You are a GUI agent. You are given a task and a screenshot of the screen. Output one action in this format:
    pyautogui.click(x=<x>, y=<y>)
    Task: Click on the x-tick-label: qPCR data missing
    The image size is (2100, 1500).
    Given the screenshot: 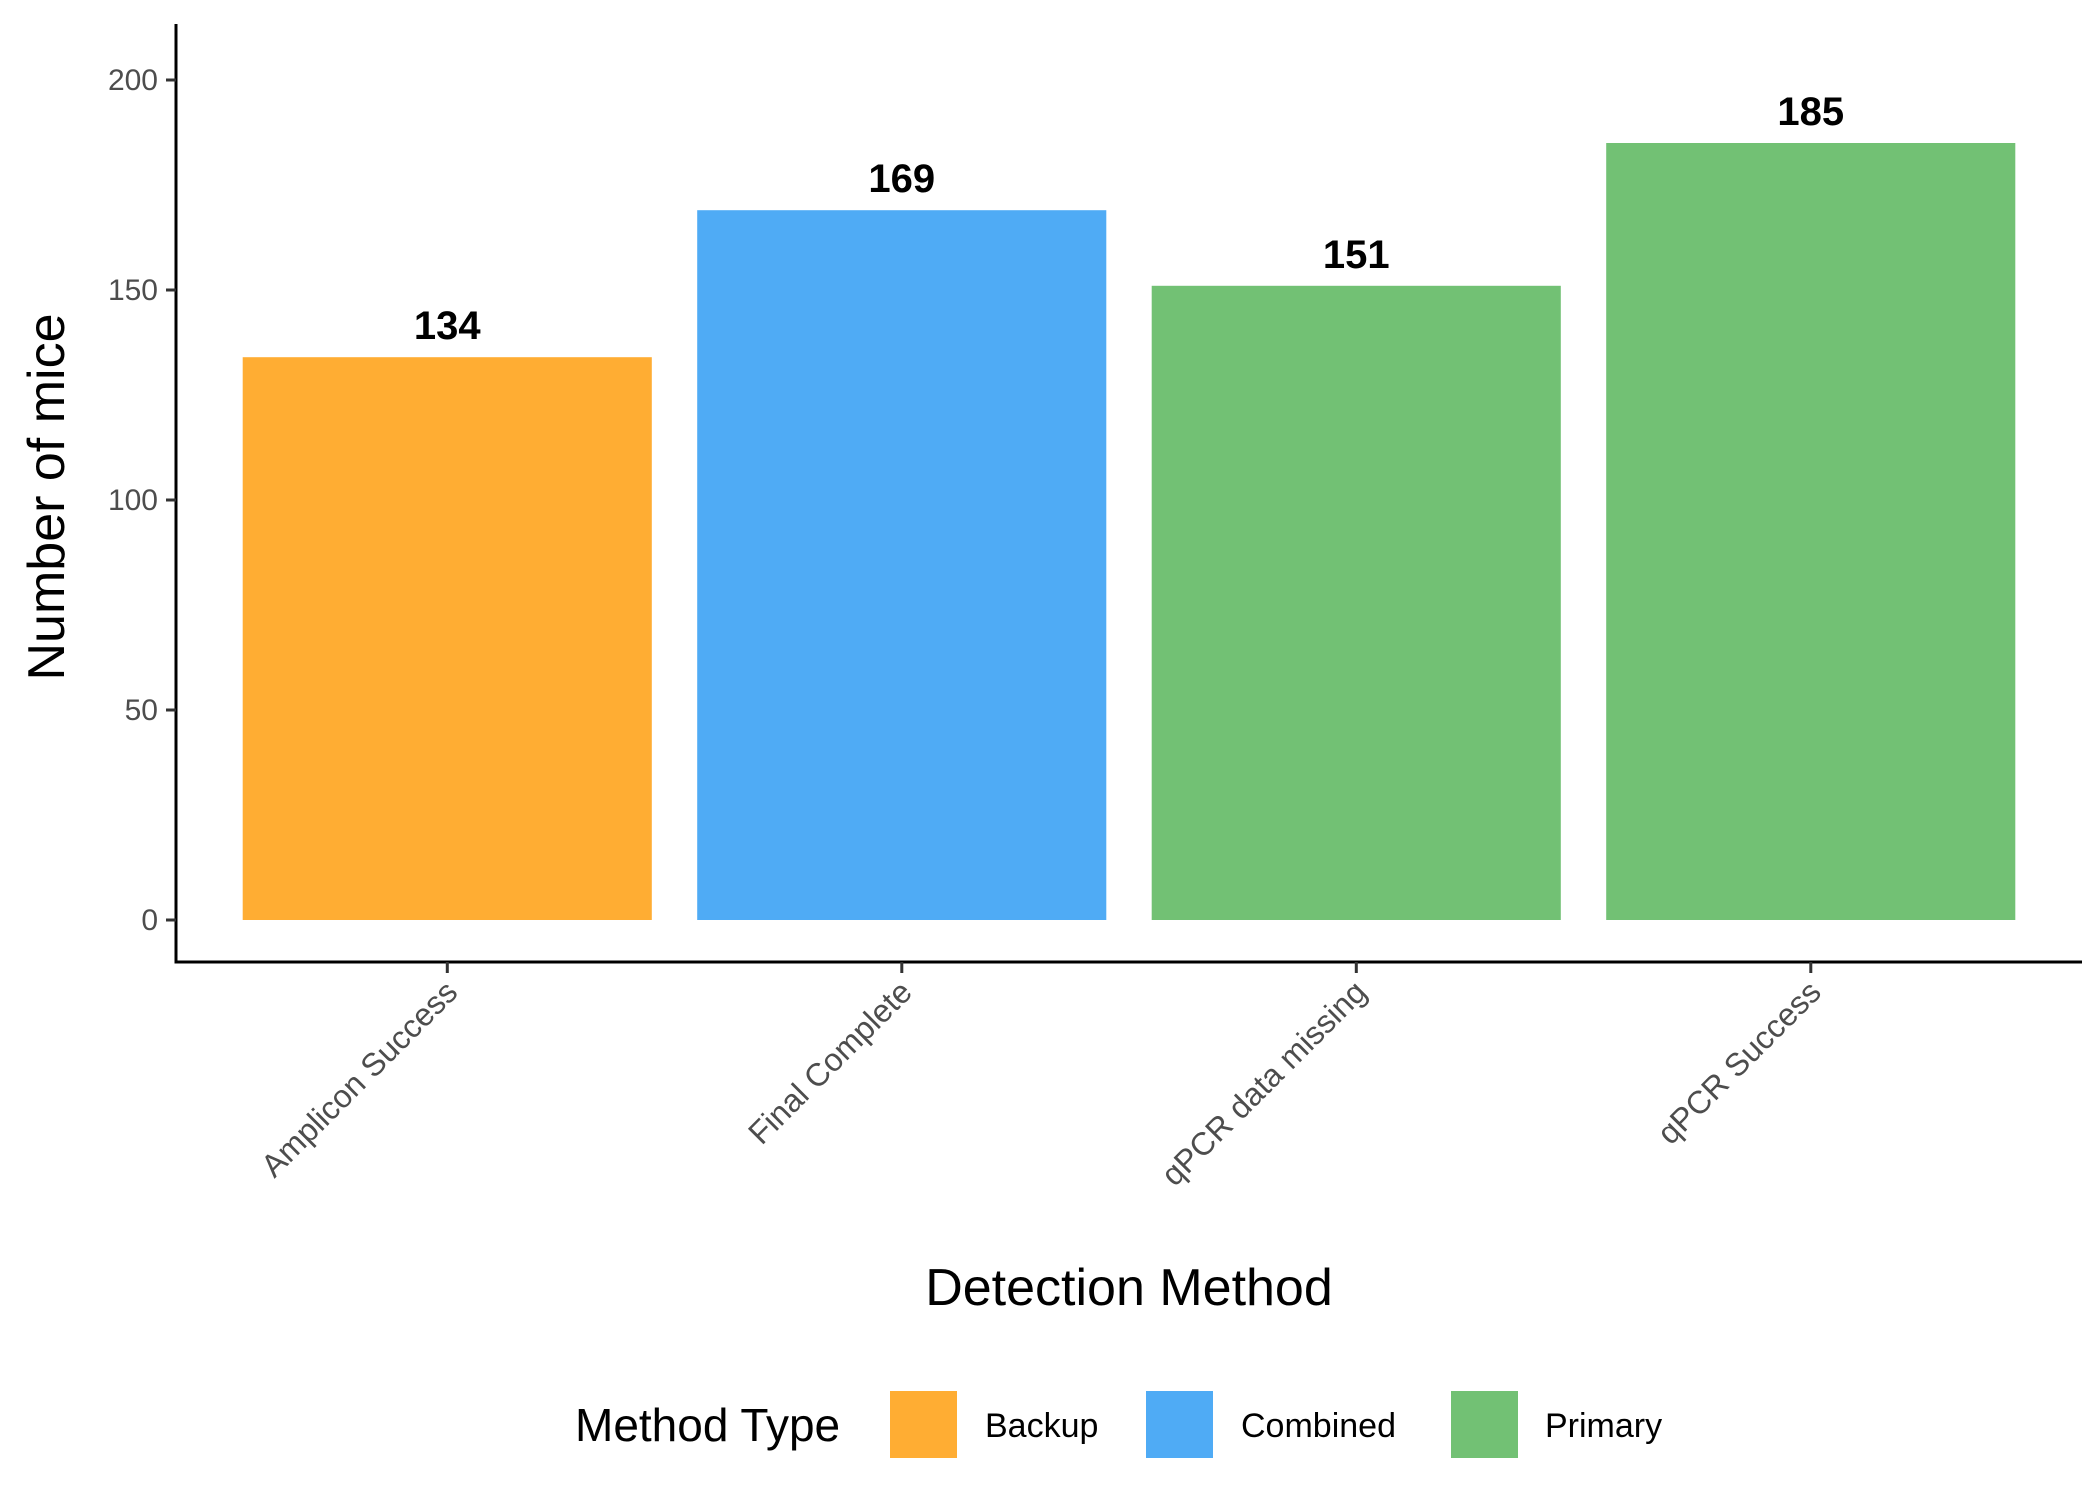 What is the action you would take?
    pyautogui.click(x=1263, y=1082)
    